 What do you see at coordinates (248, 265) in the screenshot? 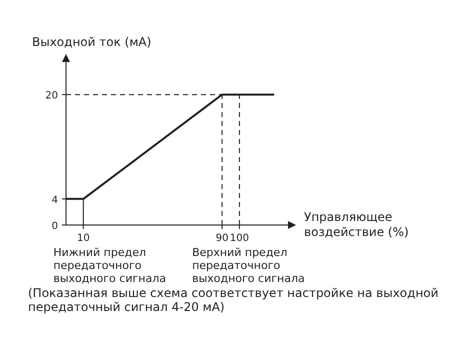
I see `annotation: Верхний предел передаточного выходного сигнала` at bounding box center [248, 265].